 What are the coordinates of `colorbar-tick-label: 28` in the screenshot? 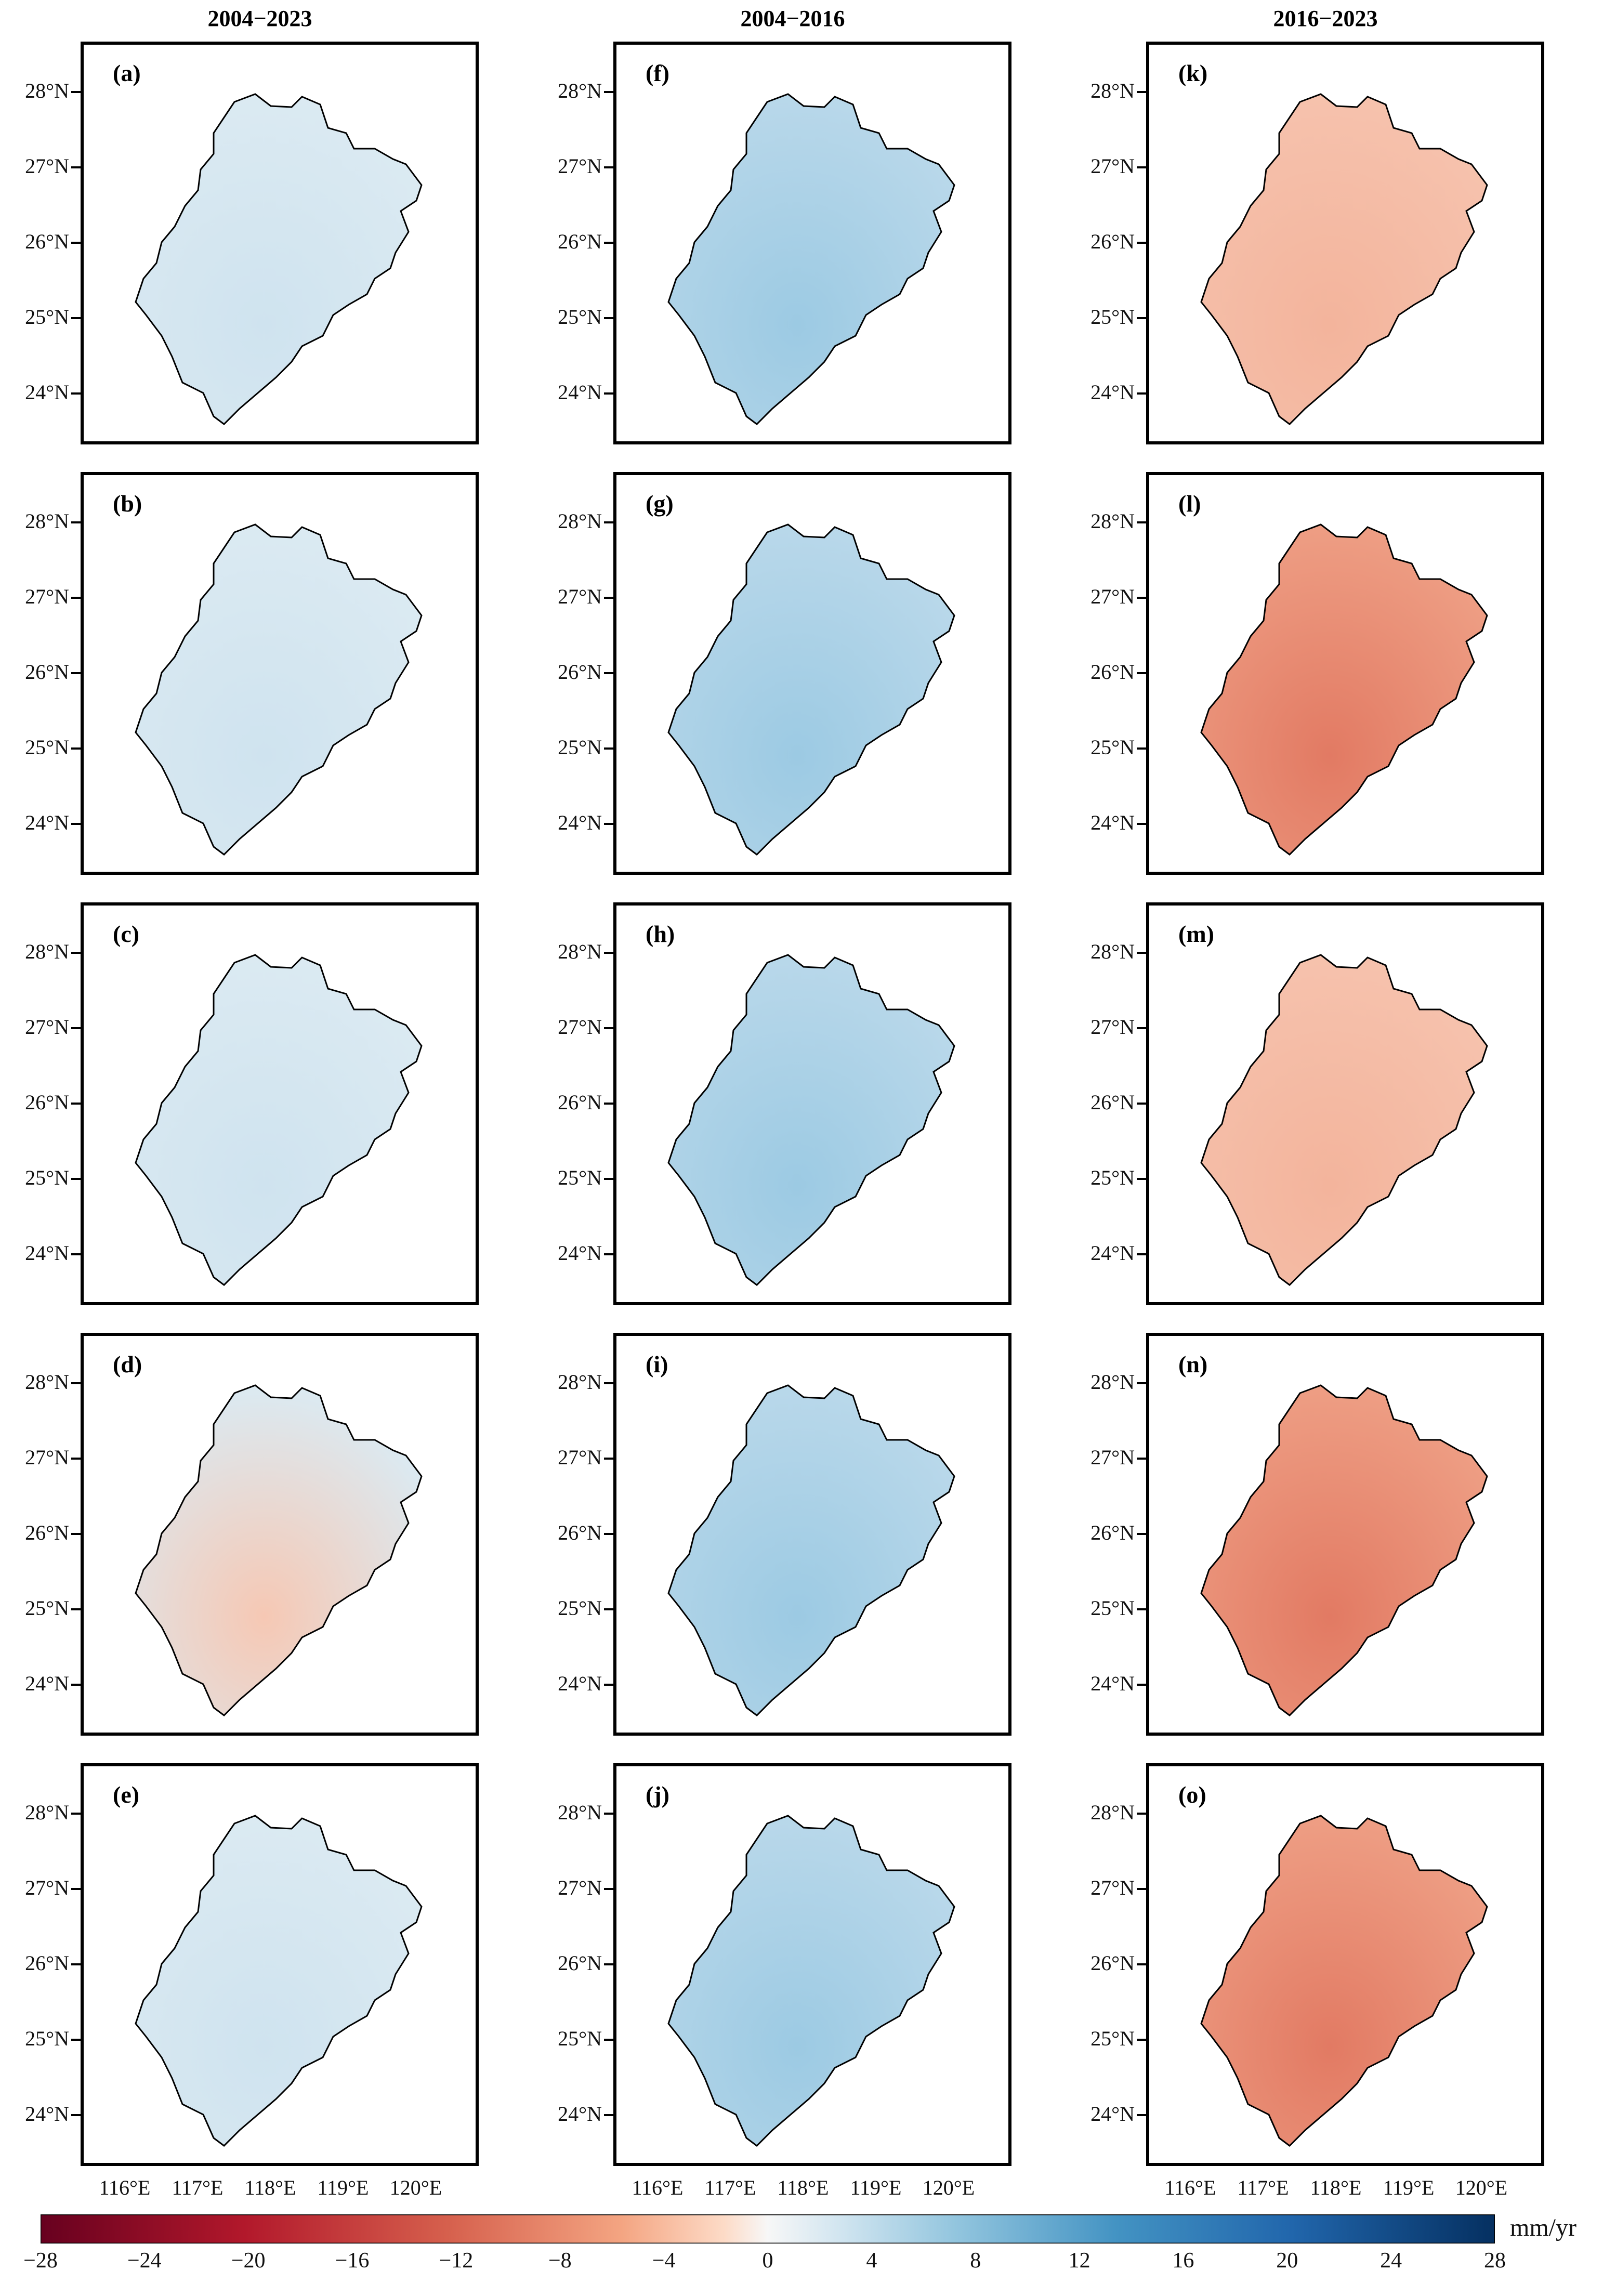 It's located at (1495, 2261).